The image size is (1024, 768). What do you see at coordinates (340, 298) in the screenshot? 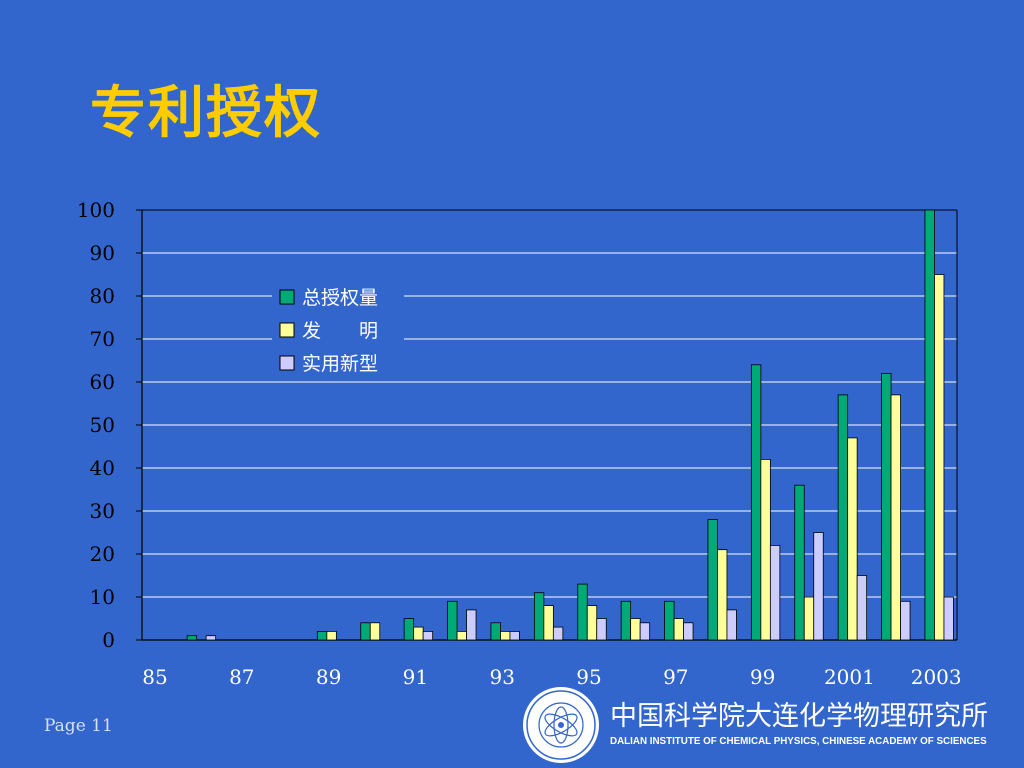
I see `legend-label: 总授权量` at bounding box center [340, 298].